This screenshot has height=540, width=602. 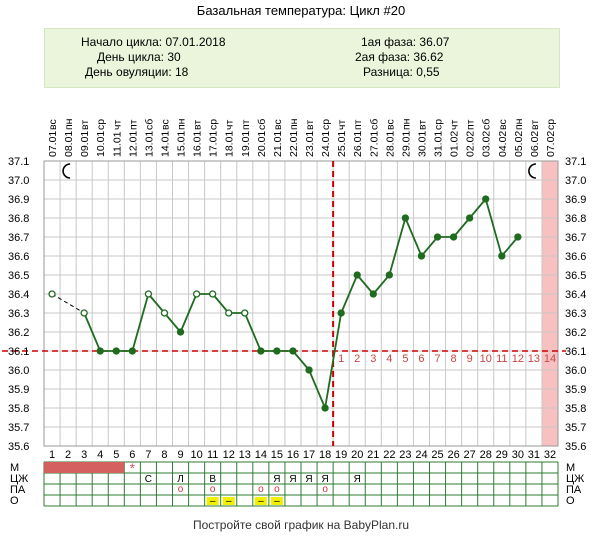 I want to click on table-row-label-right: ПА, so click(x=574, y=490).